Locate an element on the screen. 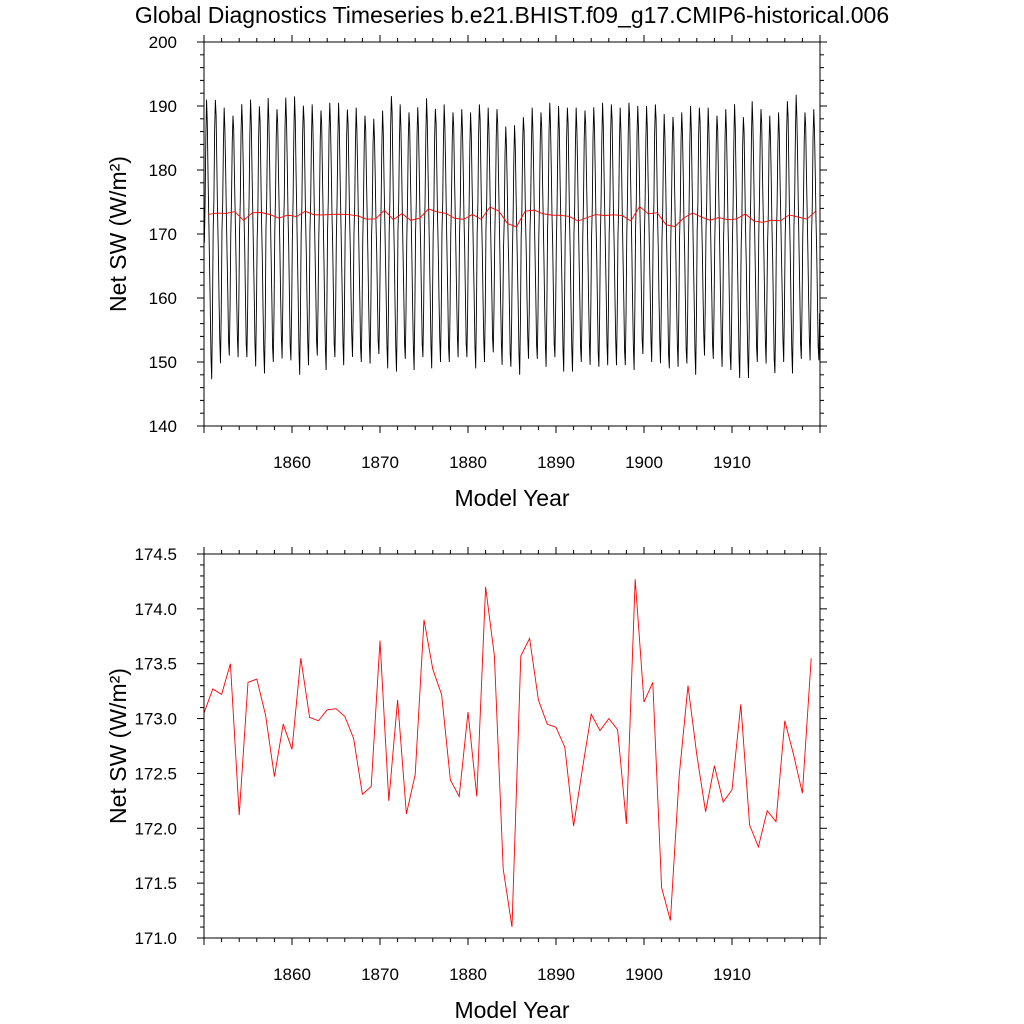 The height and width of the screenshot is (1024, 1024). y-tick-label: 160 is located at coordinates (163, 298).